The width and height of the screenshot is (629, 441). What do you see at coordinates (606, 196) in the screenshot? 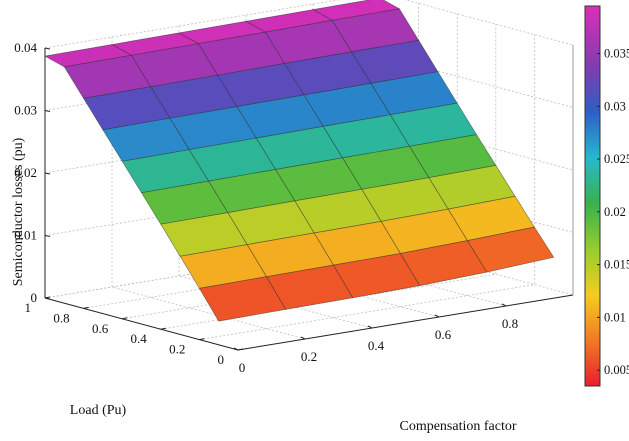
I see `colorbar: 0.005 0.01 0.015 0.02 0.025 0.03 0.035` at bounding box center [606, 196].